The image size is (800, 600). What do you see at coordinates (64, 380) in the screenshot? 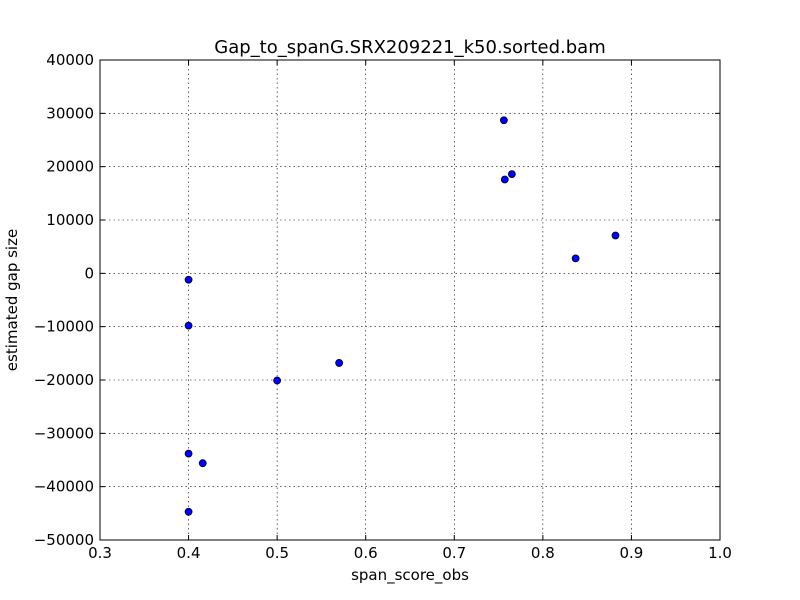
I see `y-tick-label: −20000` at bounding box center [64, 380].